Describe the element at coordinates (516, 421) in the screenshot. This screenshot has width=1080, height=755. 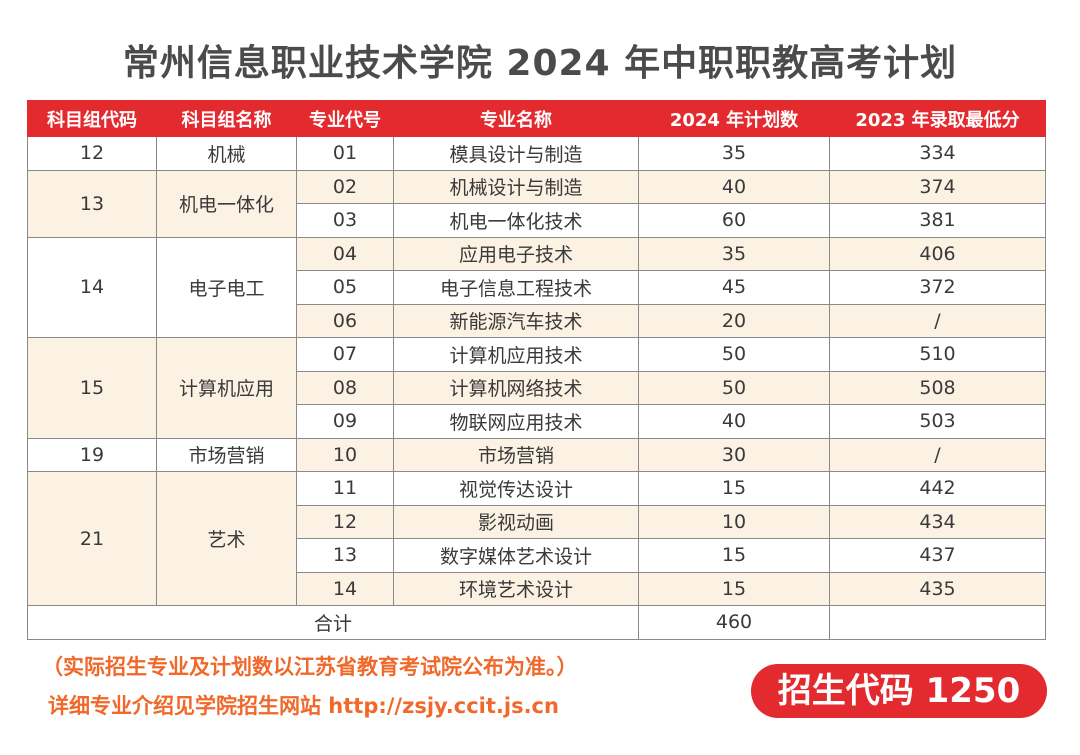
I see `major-name-cell: 物联网应用技术` at that location.